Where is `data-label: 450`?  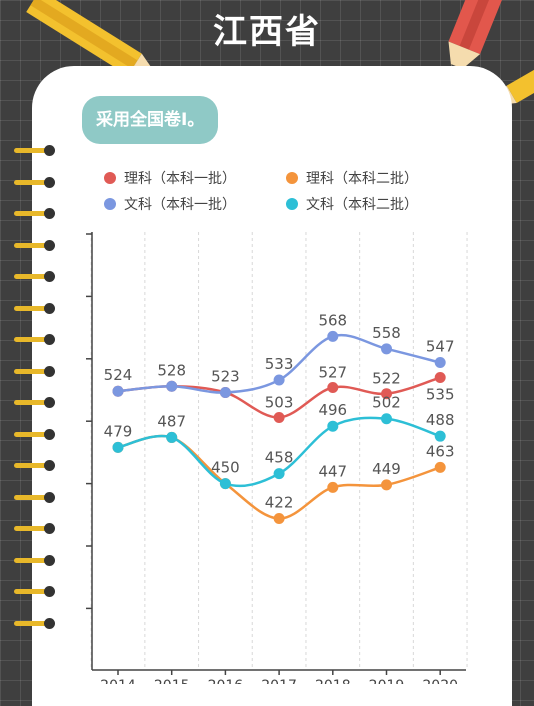
data-label: 450 is located at coordinates (225, 468).